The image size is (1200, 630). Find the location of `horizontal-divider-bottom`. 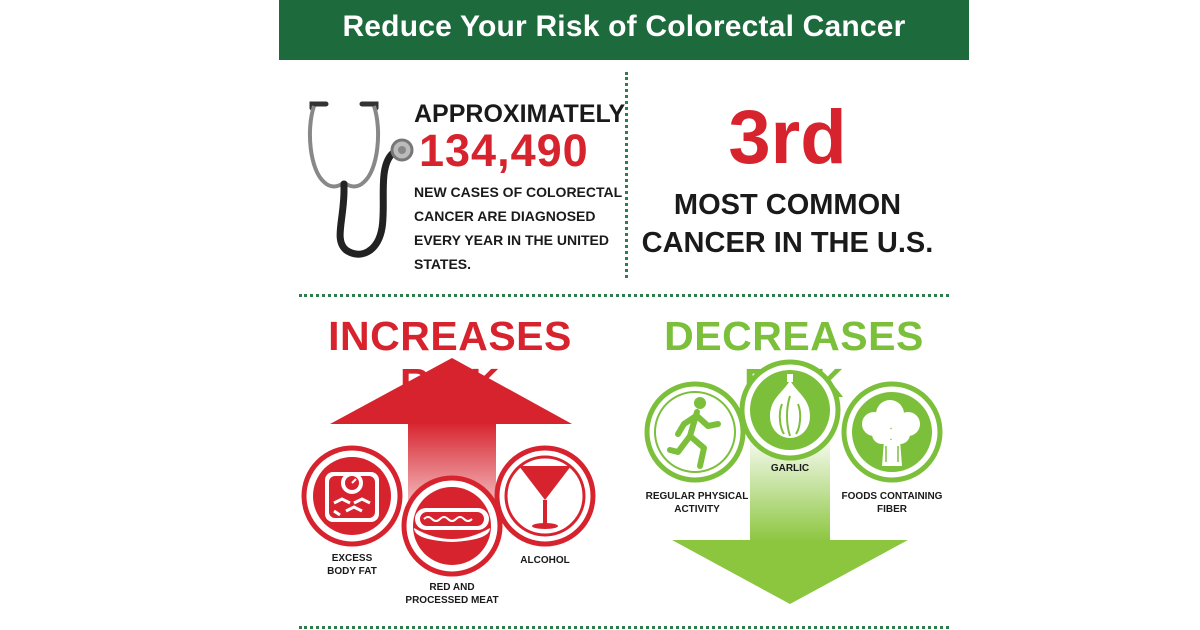

horizontal-divider-bottom is located at coordinates (624, 627).